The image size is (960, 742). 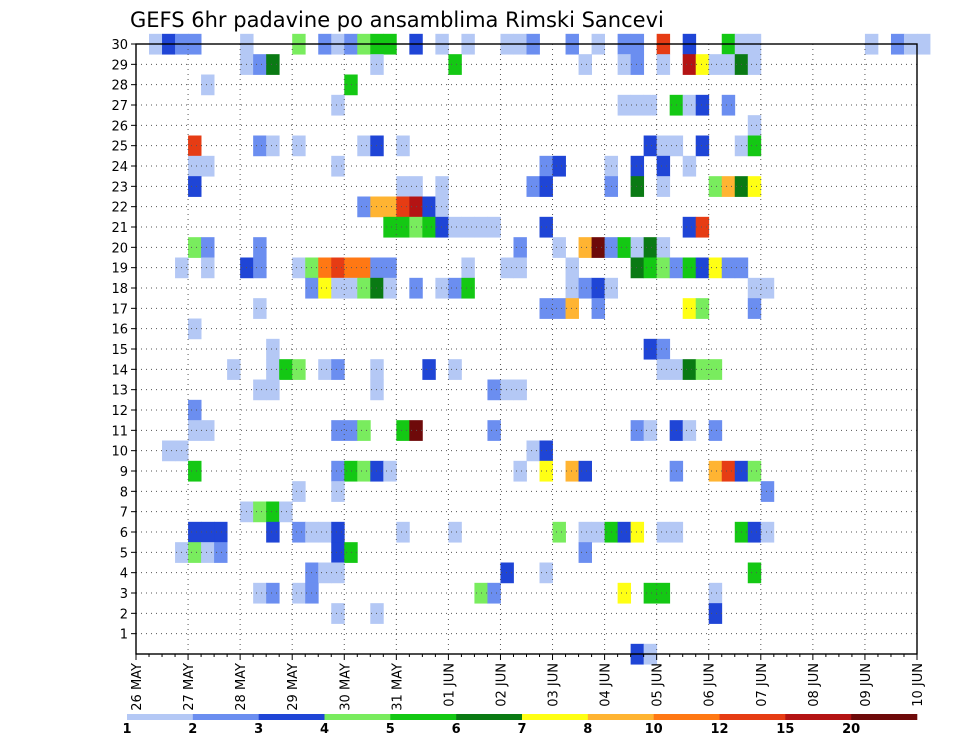 I want to click on colorbar-label: 1, so click(x=126, y=729).